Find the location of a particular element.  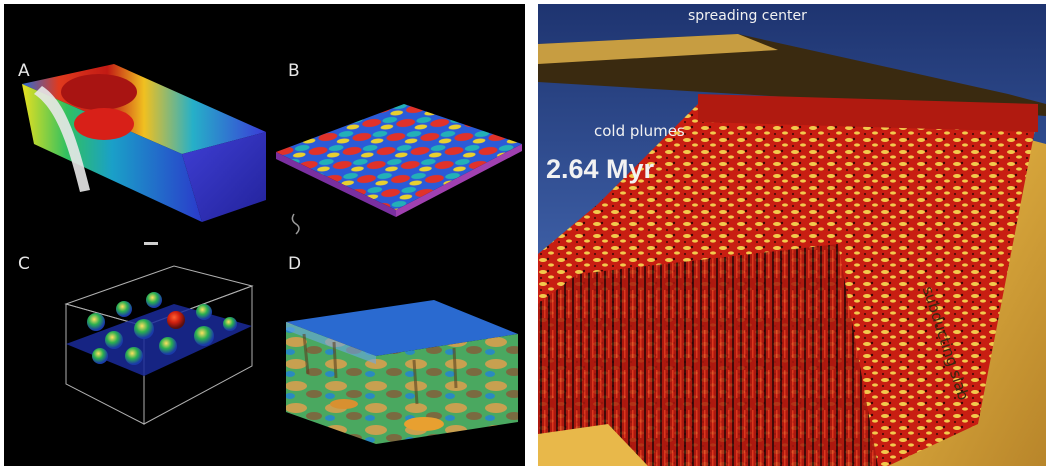

panel-c-model is located at coordinates (159, 333).